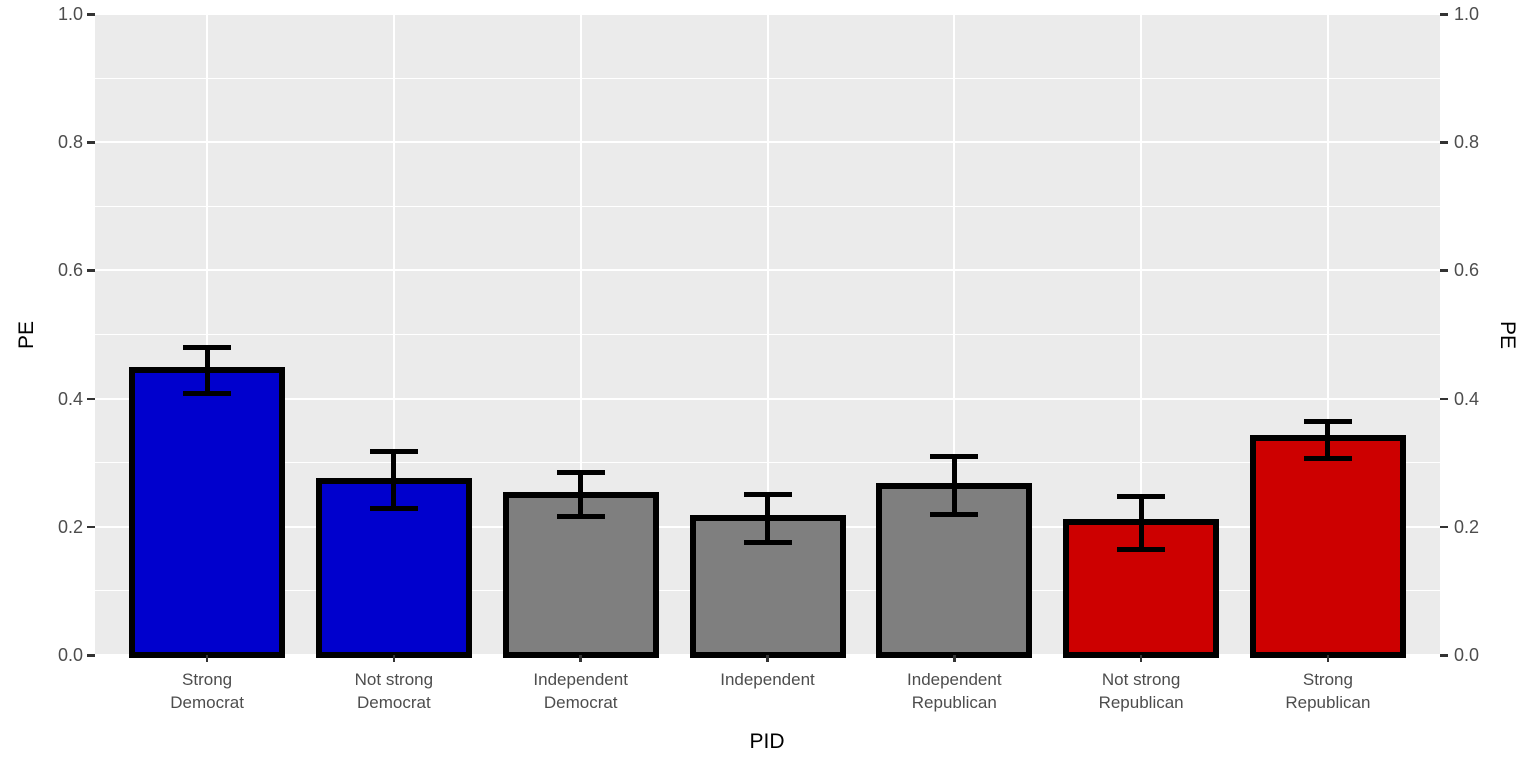 This screenshot has width=1536, height=768. What do you see at coordinates (1467, 655) in the screenshot?
I see `y-tick-label-right: 0.0` at bounding box center [1467, 655].